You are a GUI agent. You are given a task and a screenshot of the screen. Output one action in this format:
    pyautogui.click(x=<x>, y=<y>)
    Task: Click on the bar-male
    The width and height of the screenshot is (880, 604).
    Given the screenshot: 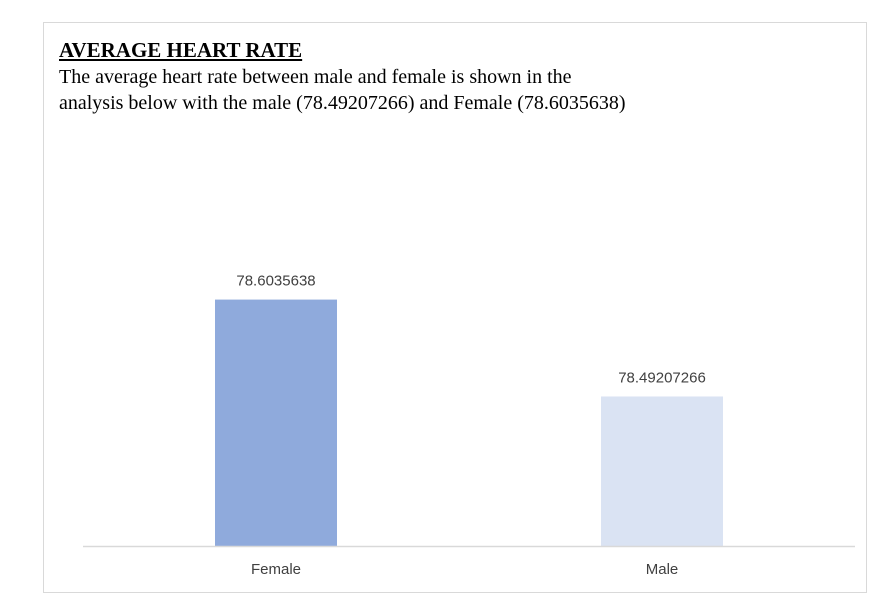 What is the action you would take?
    pyautogui.click(x=662, y=471)
    